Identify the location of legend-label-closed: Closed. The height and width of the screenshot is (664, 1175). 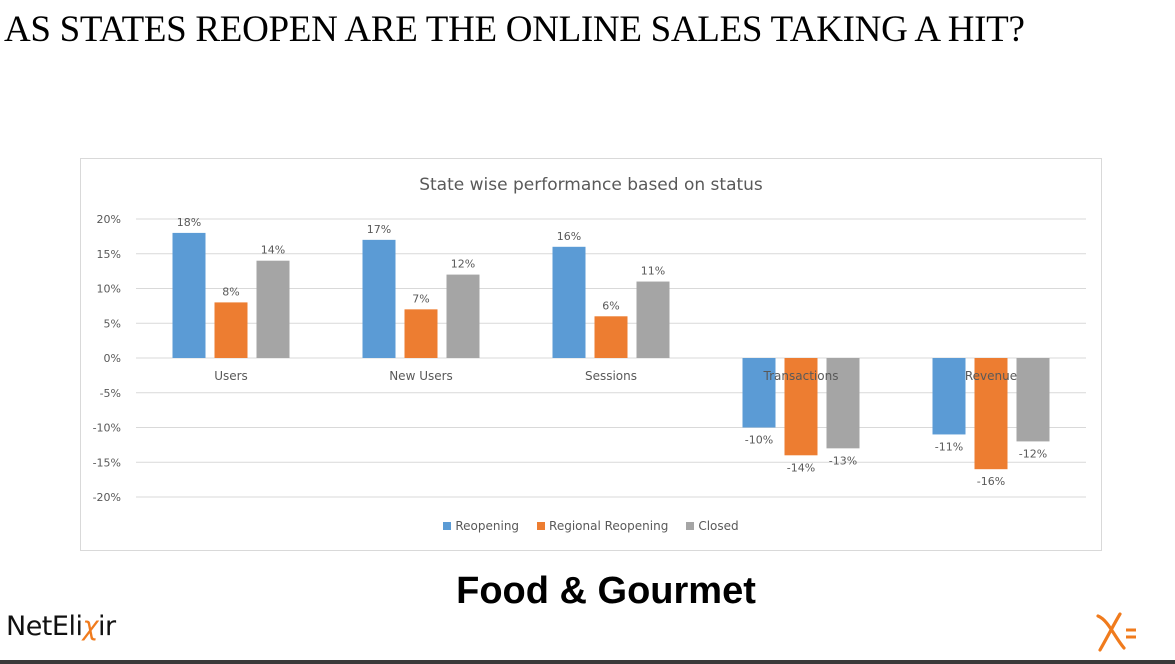
(718, 526).